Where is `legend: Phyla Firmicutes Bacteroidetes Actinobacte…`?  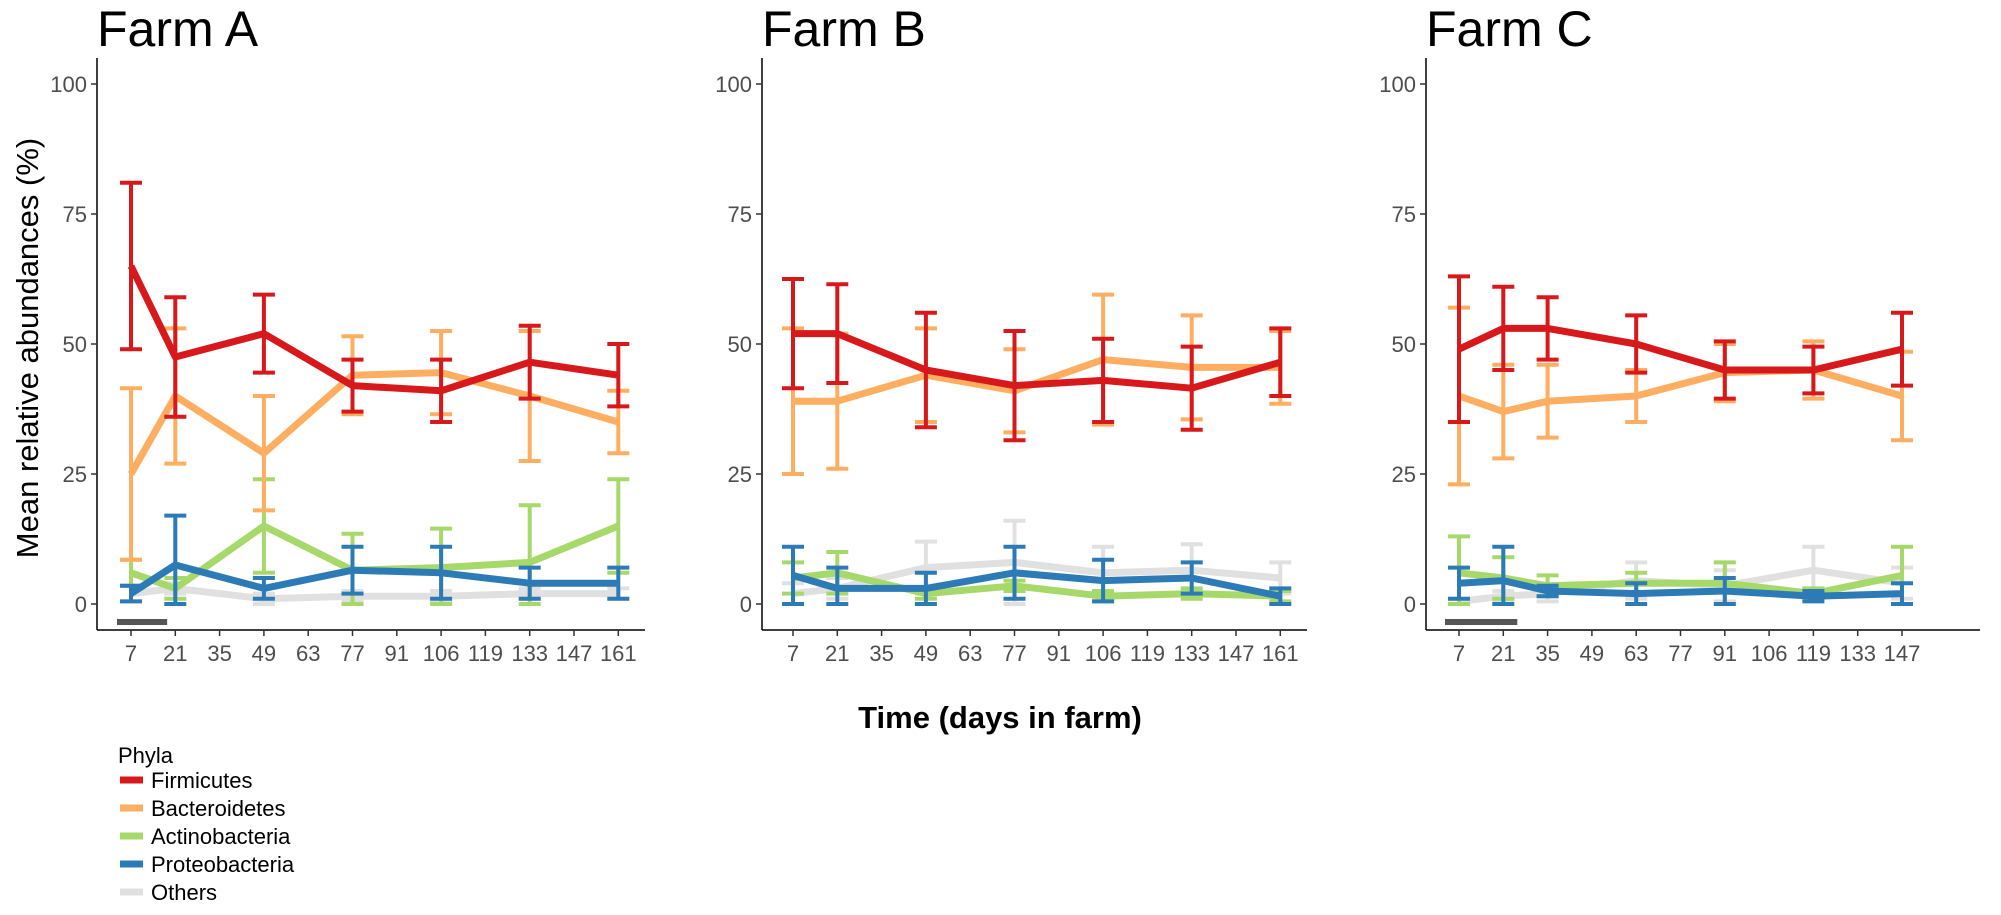 legend: Phyla Firmicutes Bacteroidetes Actinobacte… is located at coordinates (206, 824).